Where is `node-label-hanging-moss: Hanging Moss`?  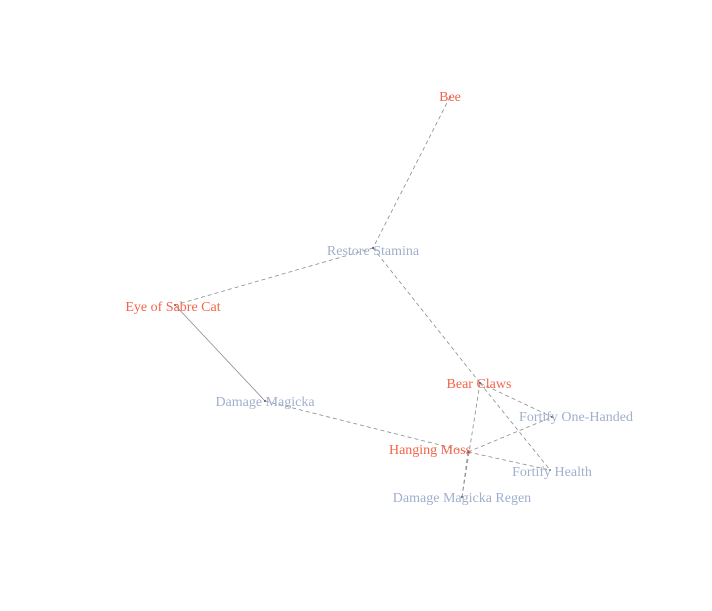
node-label-hanging-moss: Hanging Moss is located at coordinates (430, 450).